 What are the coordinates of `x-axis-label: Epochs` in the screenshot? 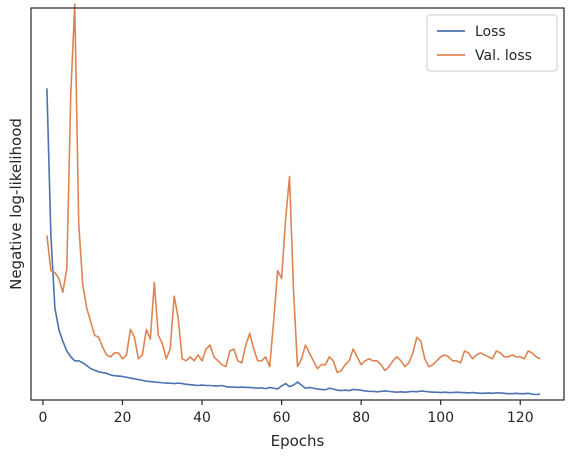 It's located at (298, 441).